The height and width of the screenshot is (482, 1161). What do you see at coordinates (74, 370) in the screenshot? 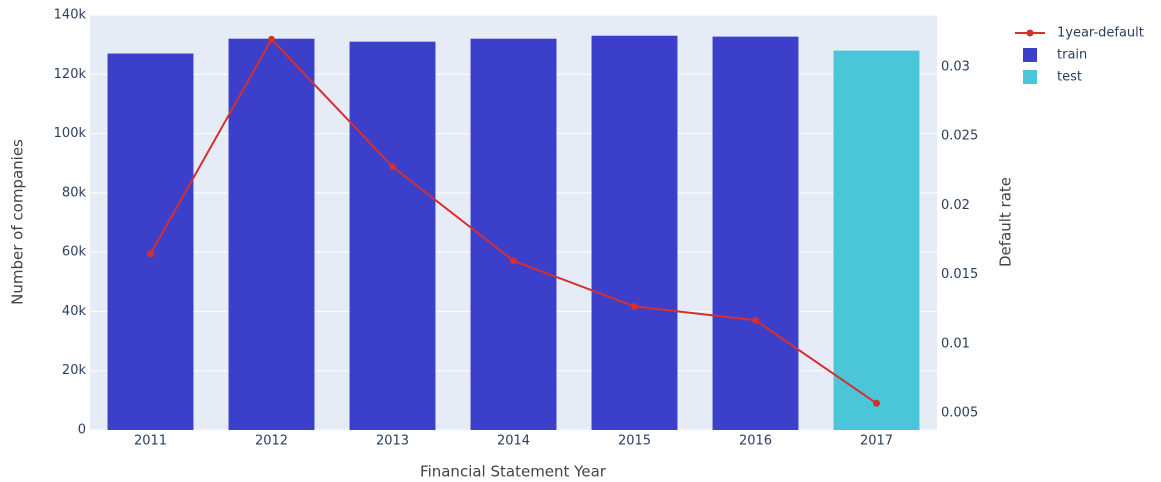
I see `y-tick-label: 20k` at bounding box center [74, 370].